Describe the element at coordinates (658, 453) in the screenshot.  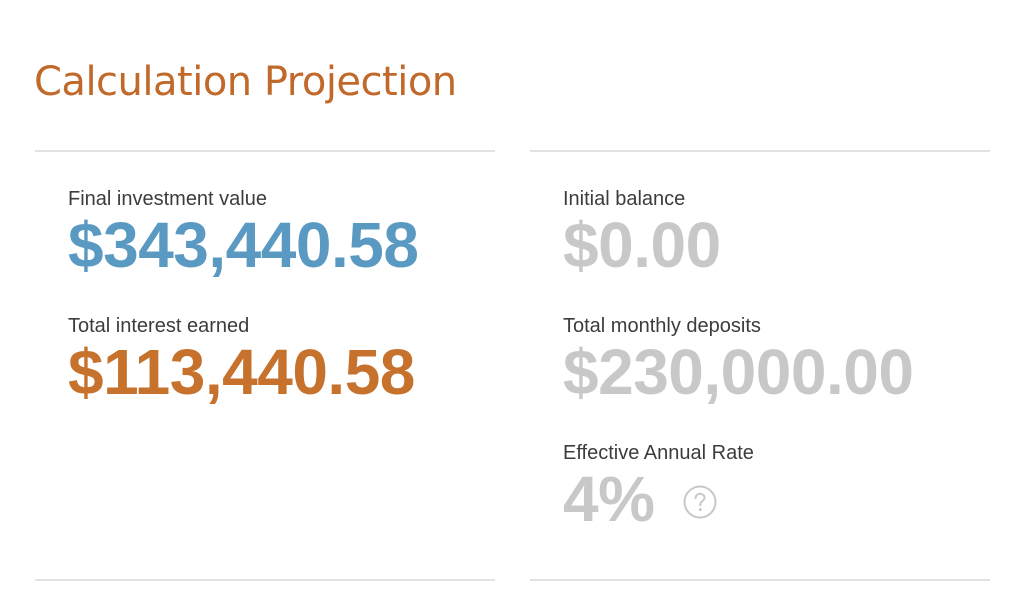
I see `effective-rate-label: Effective Annual Rate` at that location.